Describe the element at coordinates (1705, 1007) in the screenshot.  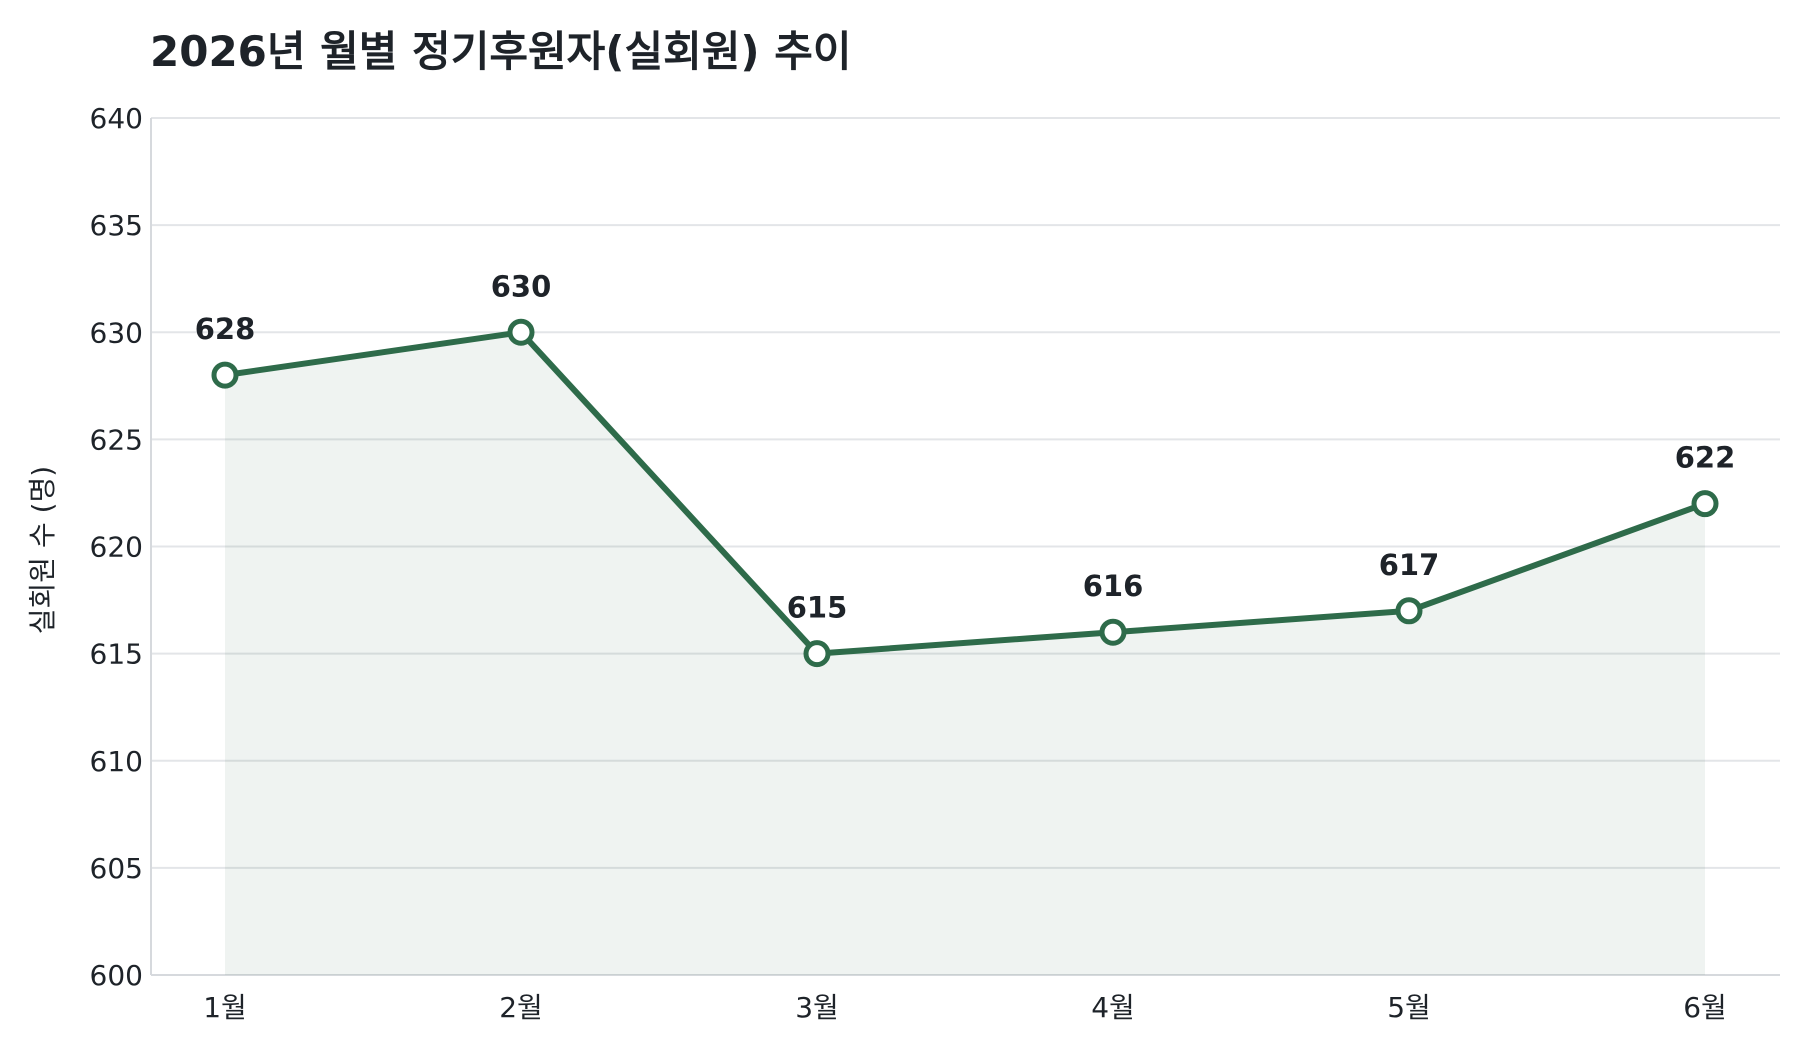
I see `x-tick-label: 6월` at that location.